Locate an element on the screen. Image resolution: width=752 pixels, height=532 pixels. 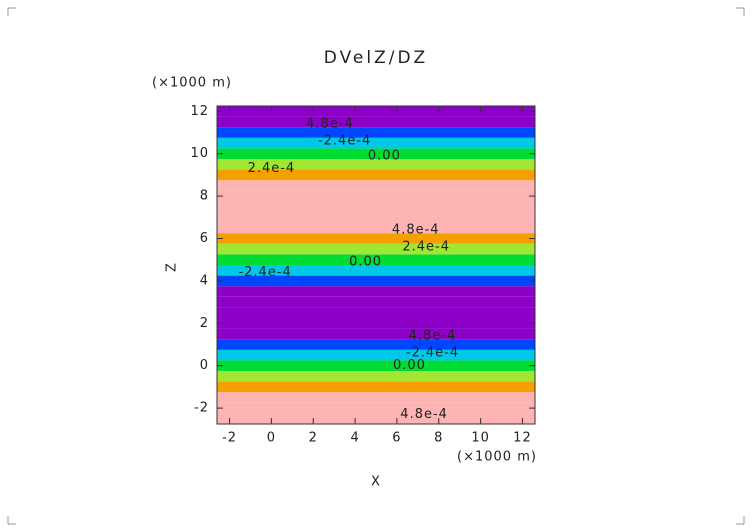
y-tick-label: 10 is located at coordinates (199, 153).